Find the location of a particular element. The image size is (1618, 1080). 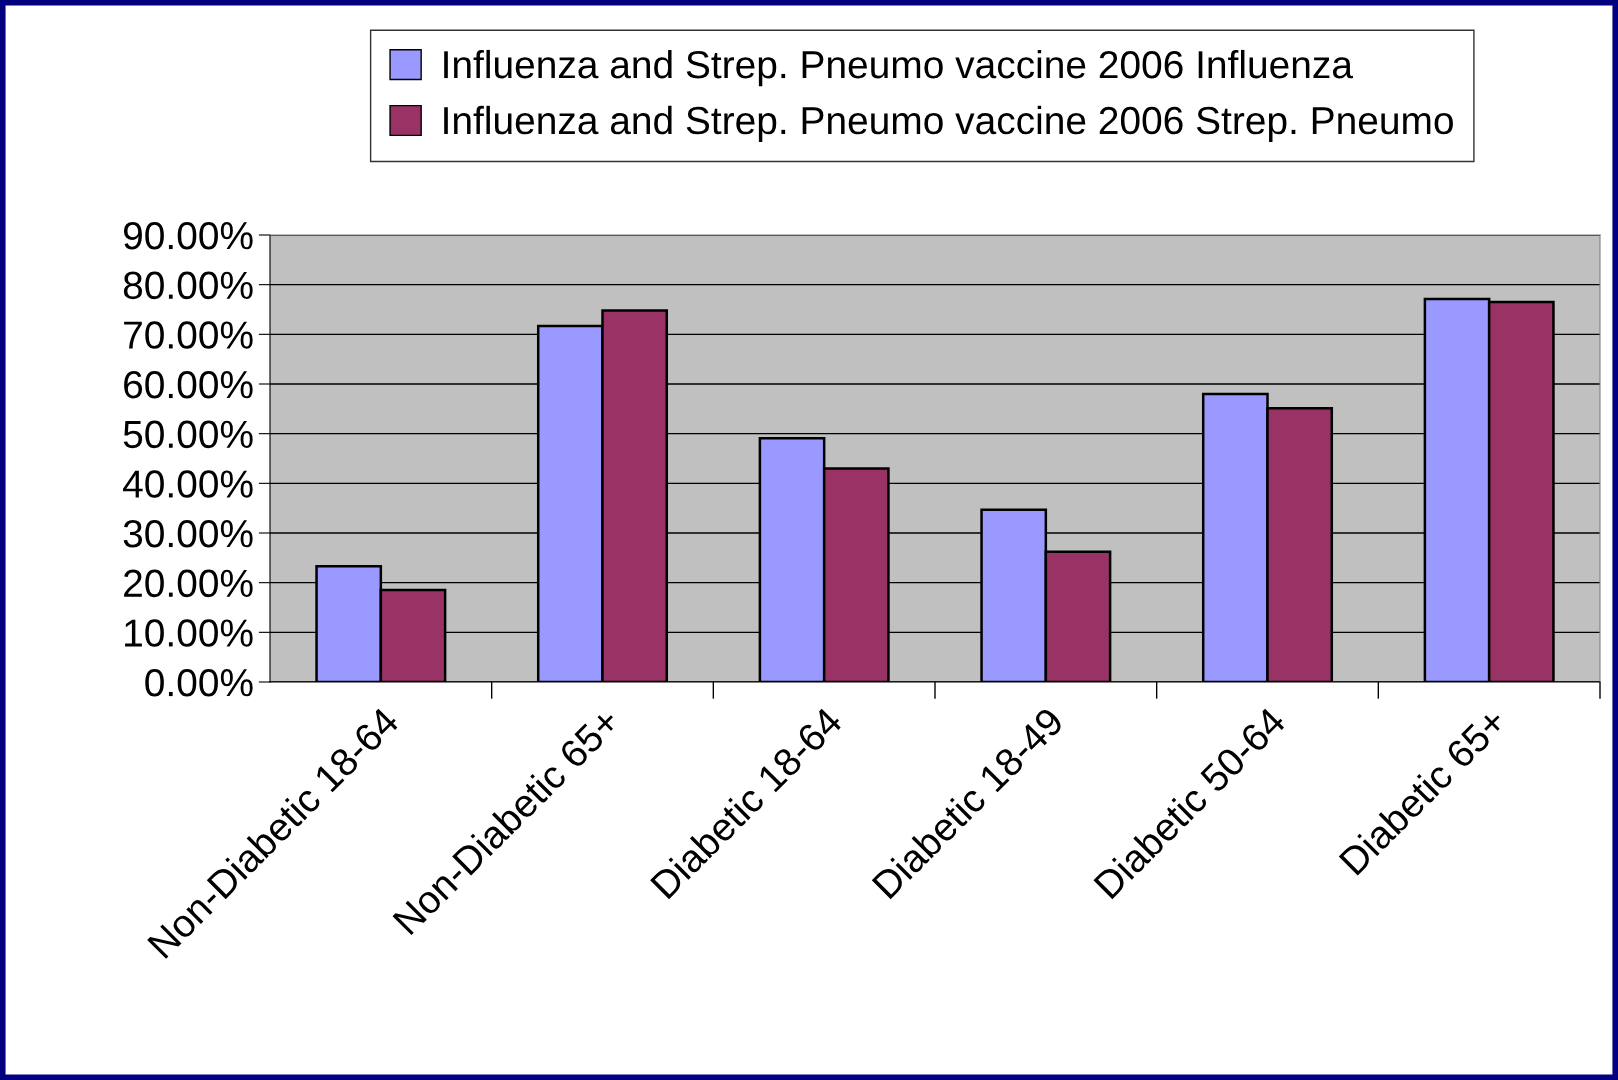

y-tick-label: 90.00% is located at coordinates (188, 235).